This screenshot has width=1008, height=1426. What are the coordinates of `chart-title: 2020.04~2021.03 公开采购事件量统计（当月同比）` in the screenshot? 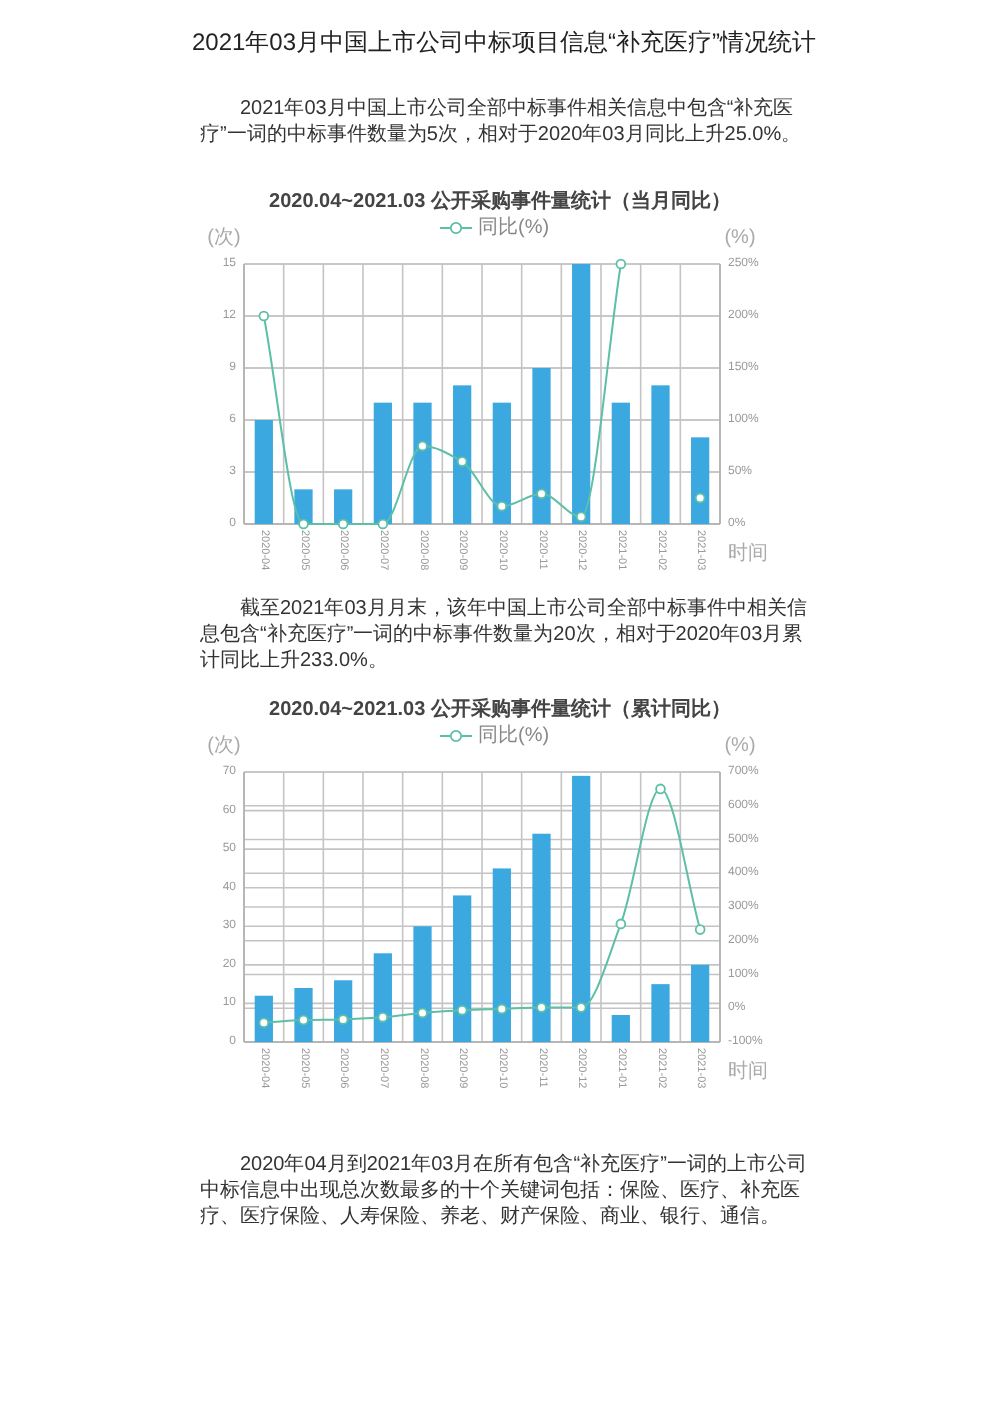 It's located at (500, 201).